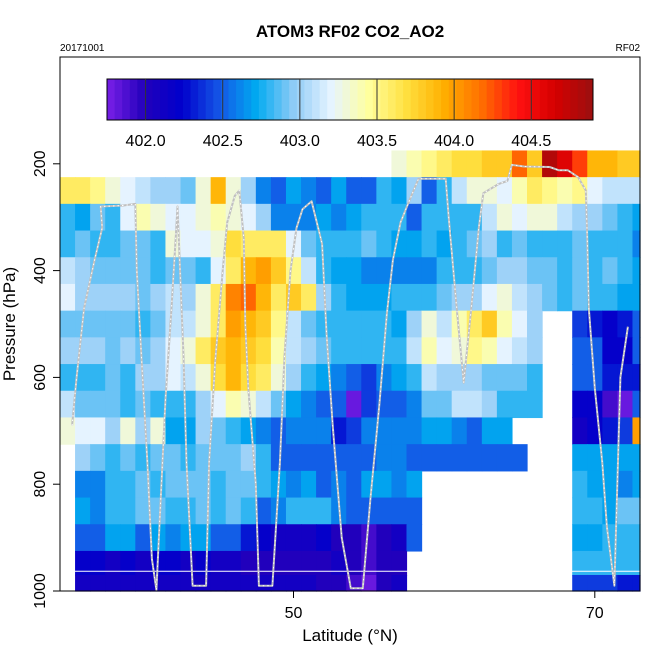 The width and height of the screenshot is (650, 650). I want to click on y-tick-label: 200, so click(40, 163).